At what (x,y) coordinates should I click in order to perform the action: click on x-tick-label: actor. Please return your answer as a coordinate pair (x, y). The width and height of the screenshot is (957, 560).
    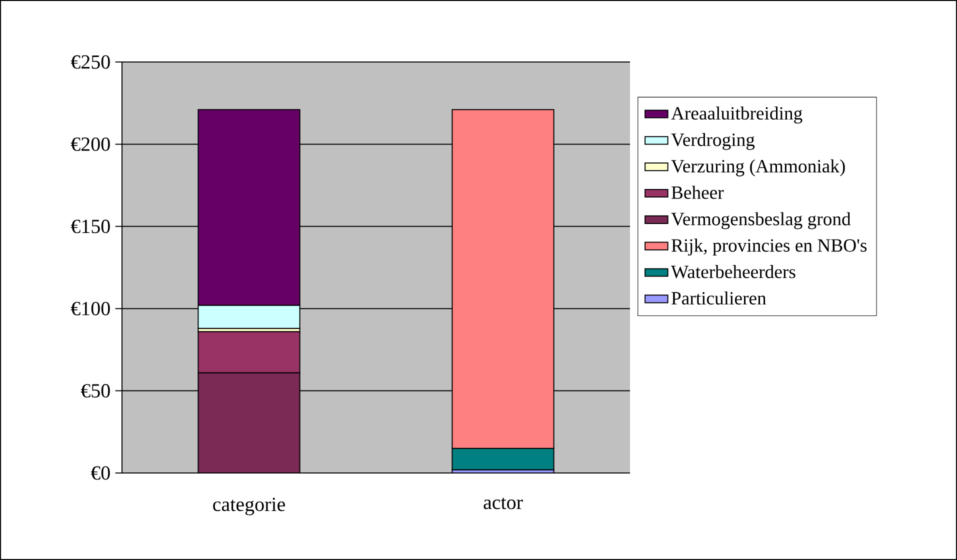
    Looking at the image, I should click on (503, 504).